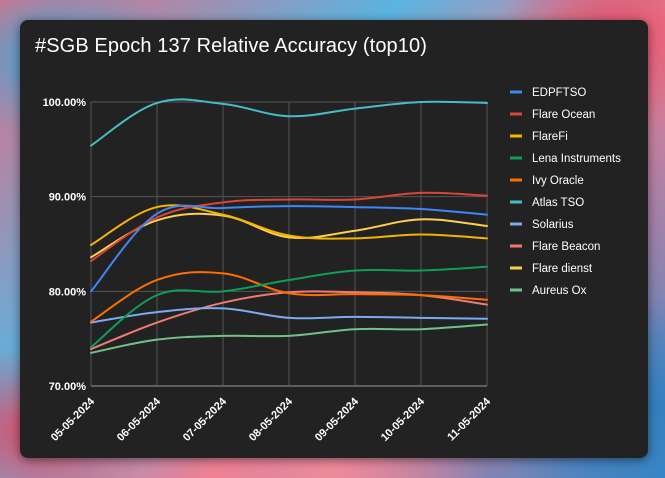 The image size is (665, 478). I want to click on series-line-atlas-tso, so click(289, 122).